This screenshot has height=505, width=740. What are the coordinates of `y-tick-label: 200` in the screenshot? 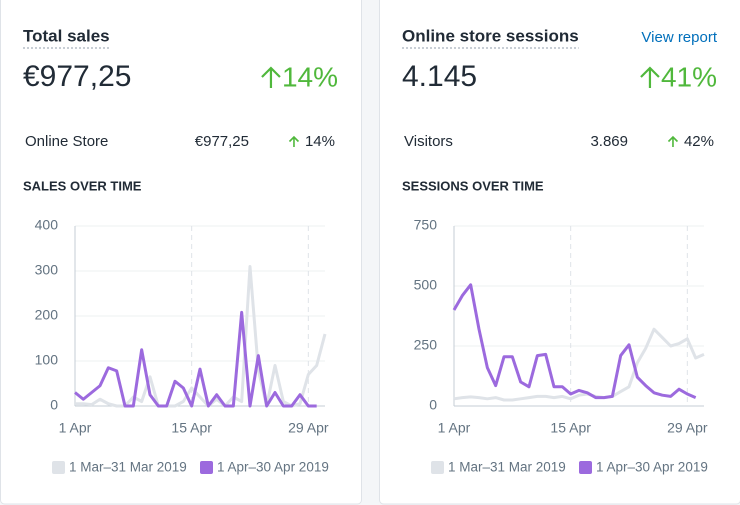 It's located at (47, 315).